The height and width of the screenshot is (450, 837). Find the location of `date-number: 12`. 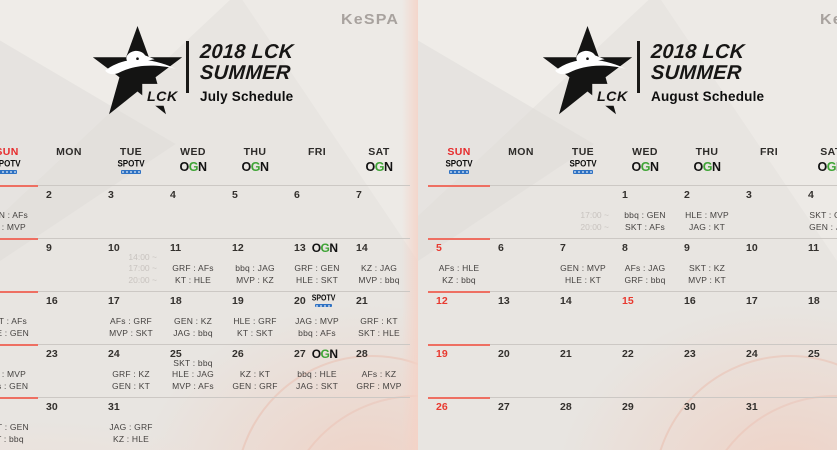

date-number: 12 is located at coordinates (238, 248).